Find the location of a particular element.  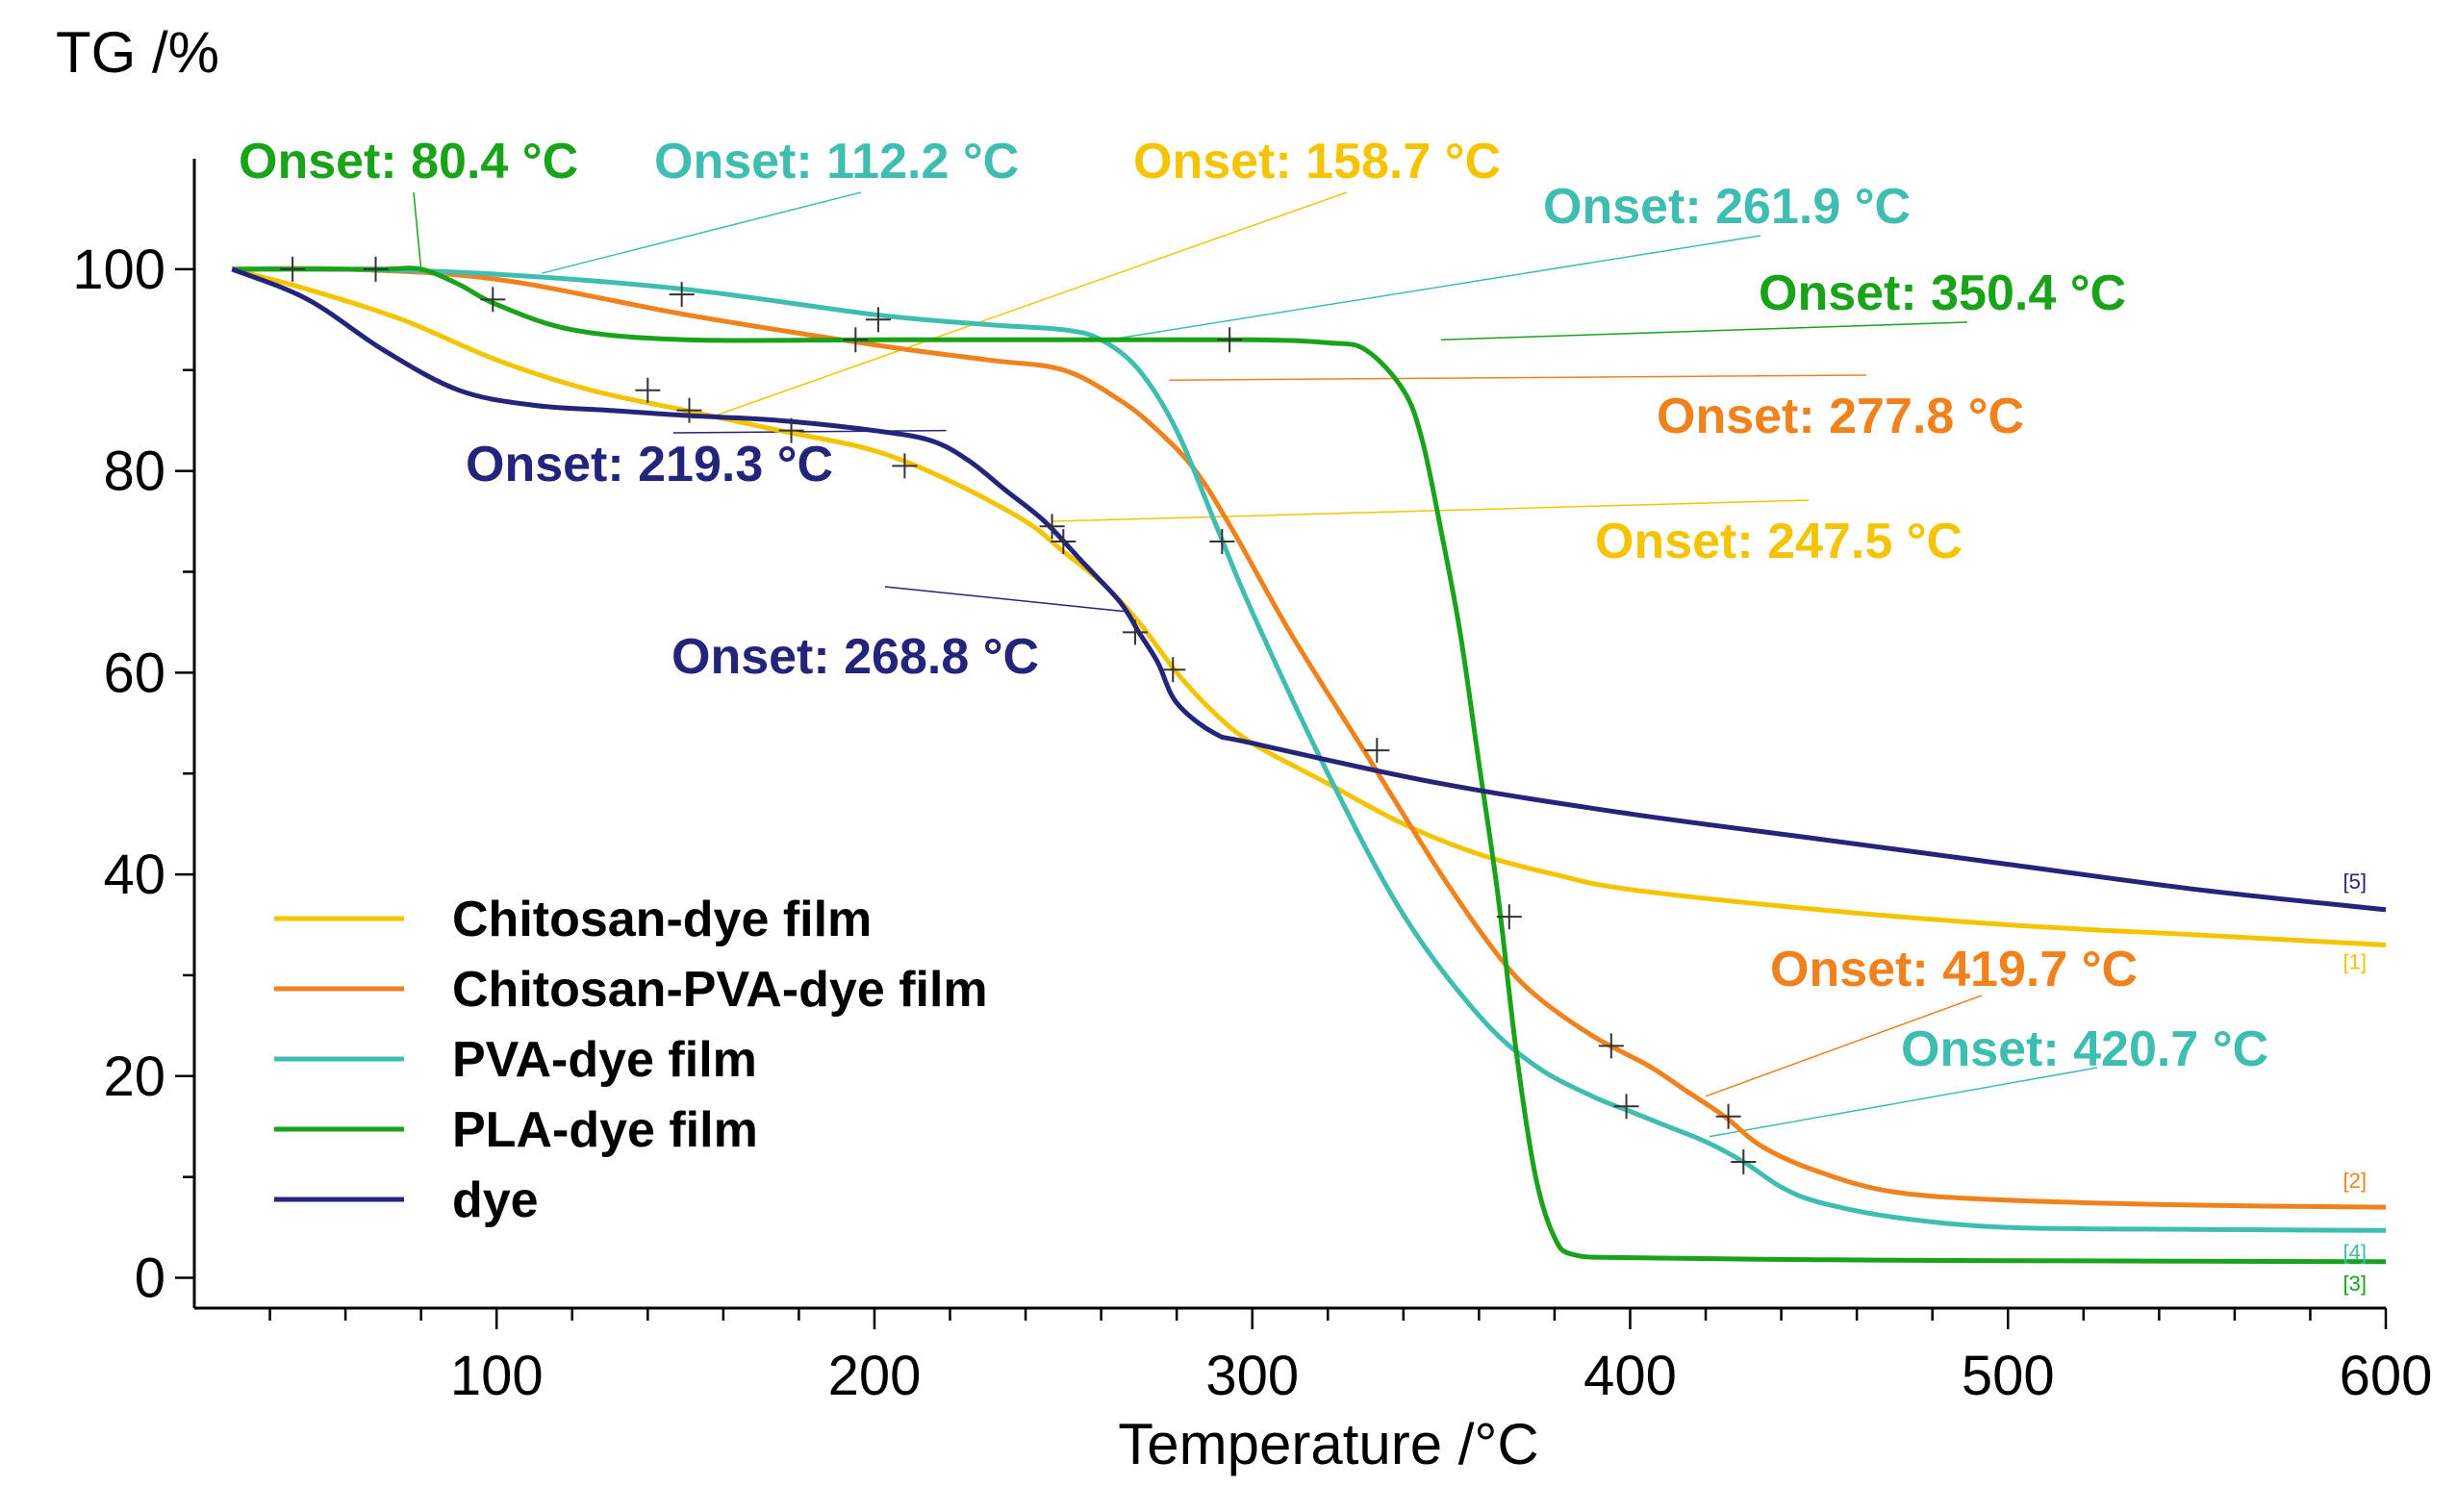

onset-label: Onset: 112.2 °C is located at coordinates (836, 162).